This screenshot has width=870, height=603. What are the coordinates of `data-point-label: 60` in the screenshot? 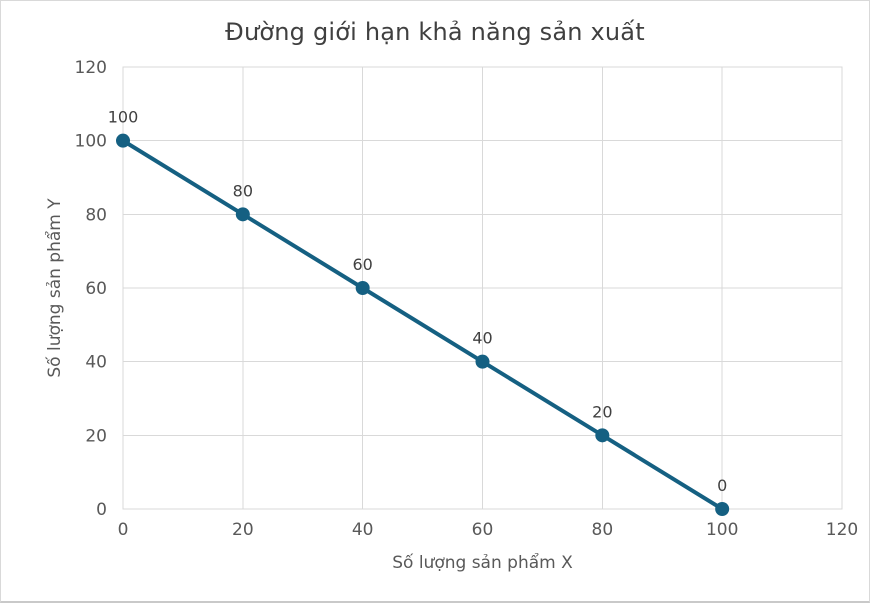 It's located at (362, 264).